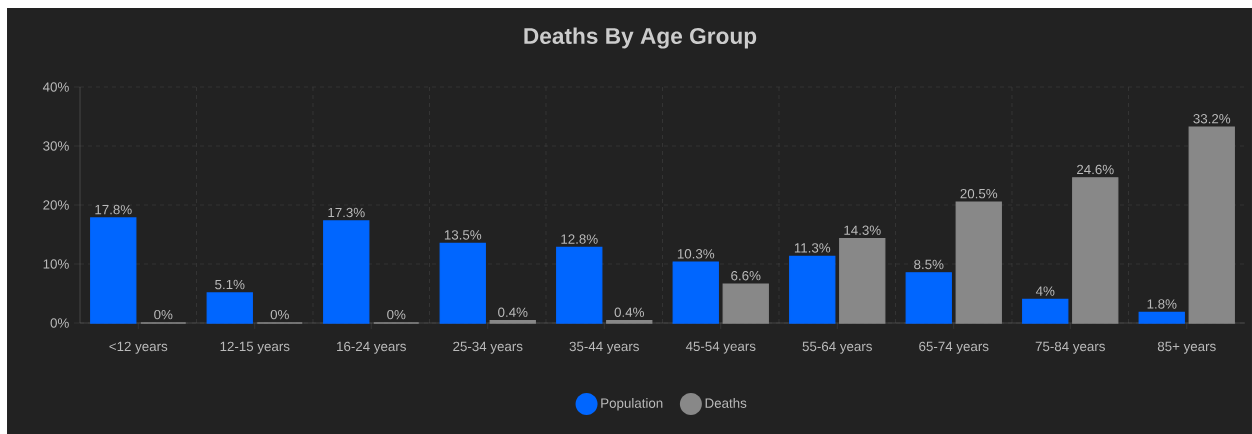 The height and width of the screenshot is (434, 1252). What do you see at coordinates (862, 230) in the screenshot?
I see `data-label: 14.3%` at bounding box center [862, 230].